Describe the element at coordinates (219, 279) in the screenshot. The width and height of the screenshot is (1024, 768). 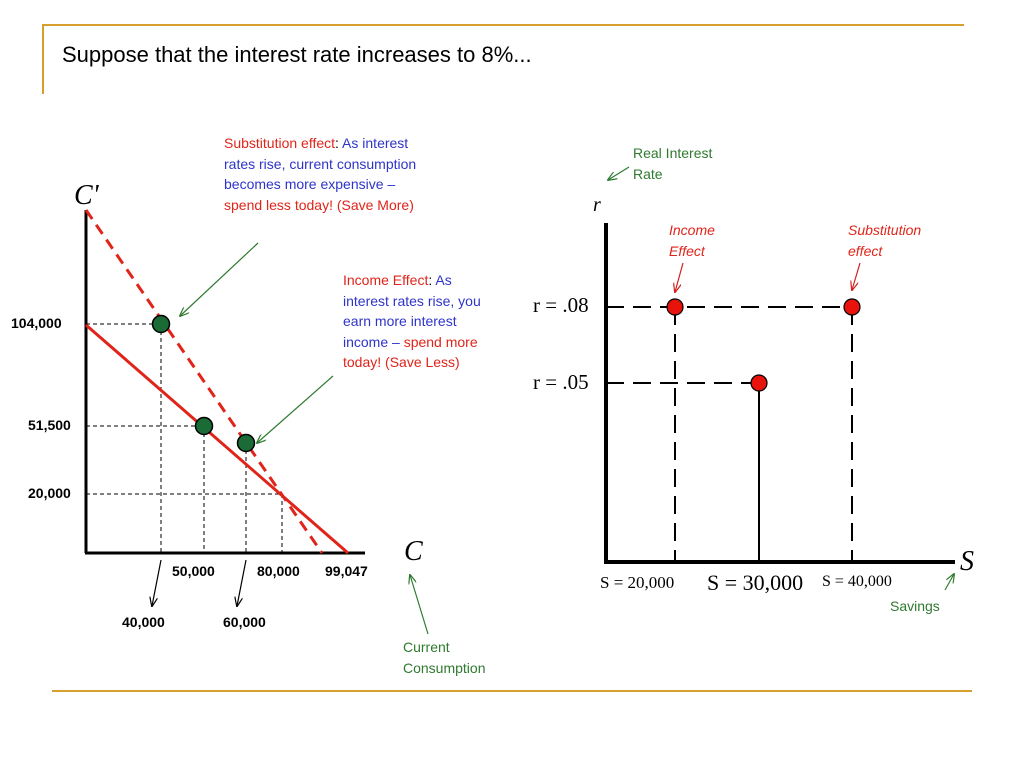
I see `substitution-arrow` at that location.